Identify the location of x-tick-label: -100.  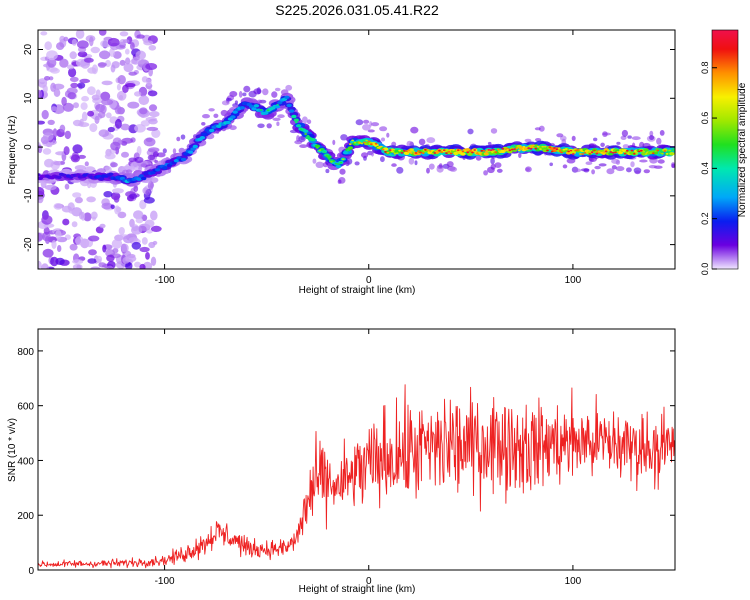
(165, 581).